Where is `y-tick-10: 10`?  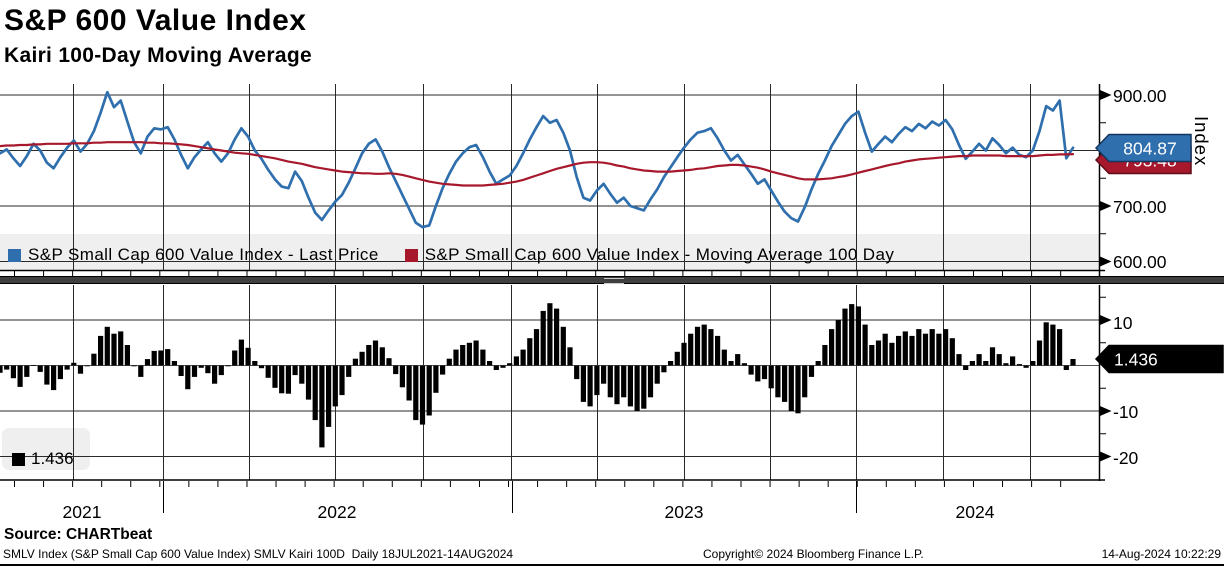 y-tick-10: 10 is located at coordinates (1123, 323).